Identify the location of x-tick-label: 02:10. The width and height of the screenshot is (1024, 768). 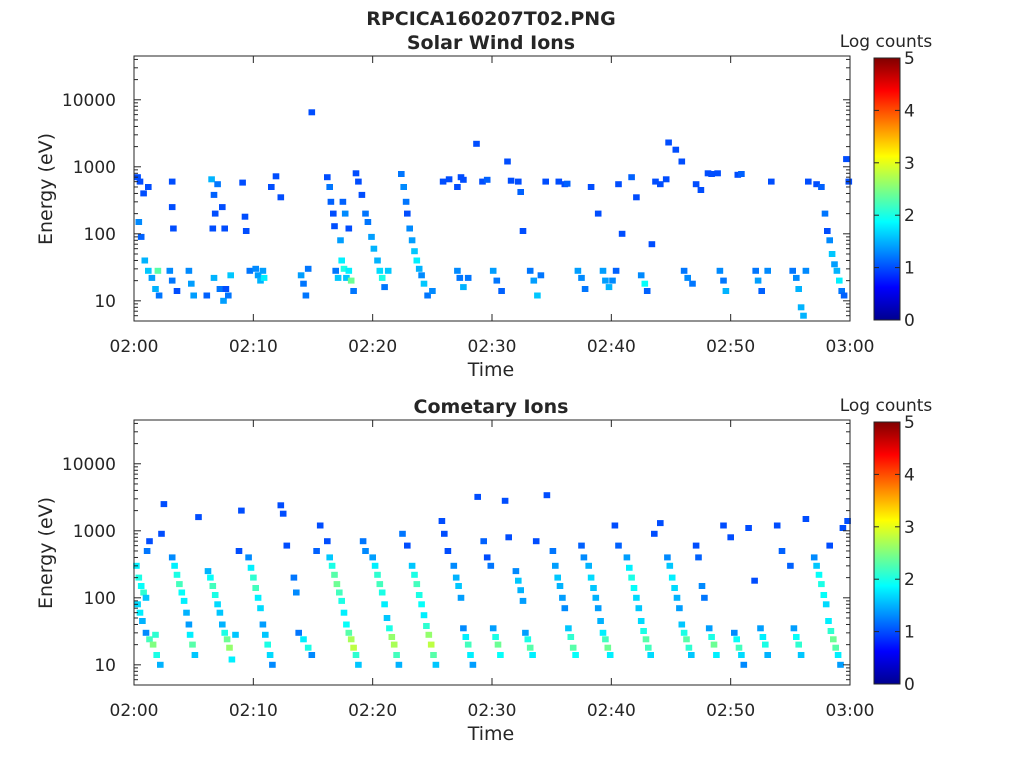
(253, 347).